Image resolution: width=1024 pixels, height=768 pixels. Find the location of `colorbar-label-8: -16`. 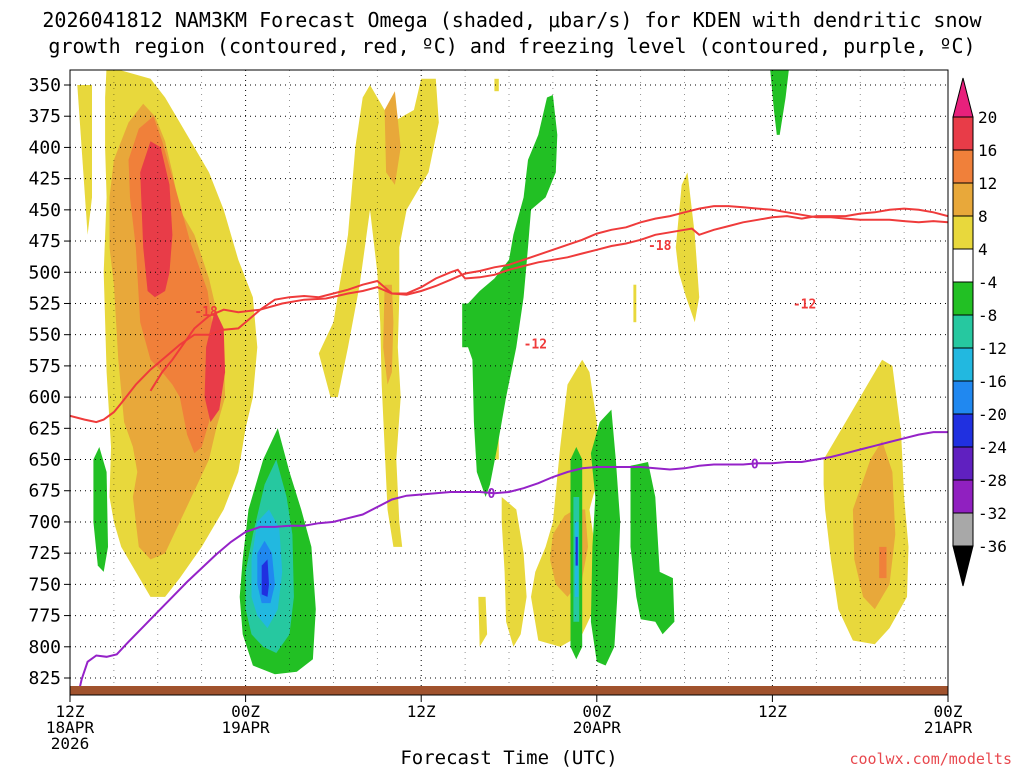

colorbar-label-8: -16 is located at coordinates (992, 381).